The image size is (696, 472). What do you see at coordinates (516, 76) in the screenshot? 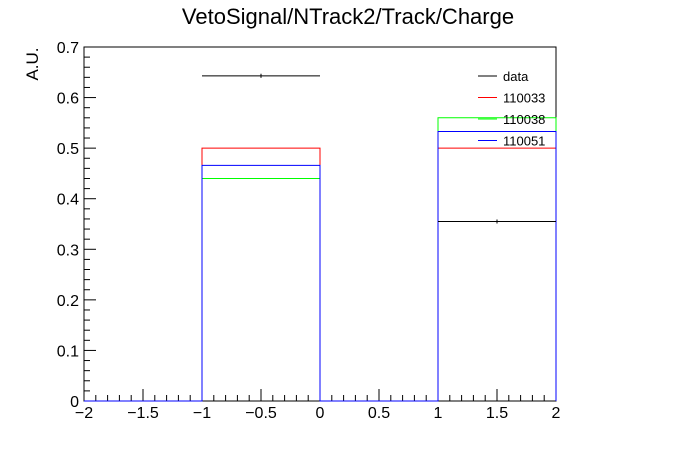
I see `legend-label-data: data` at bounding box center [516, 76].